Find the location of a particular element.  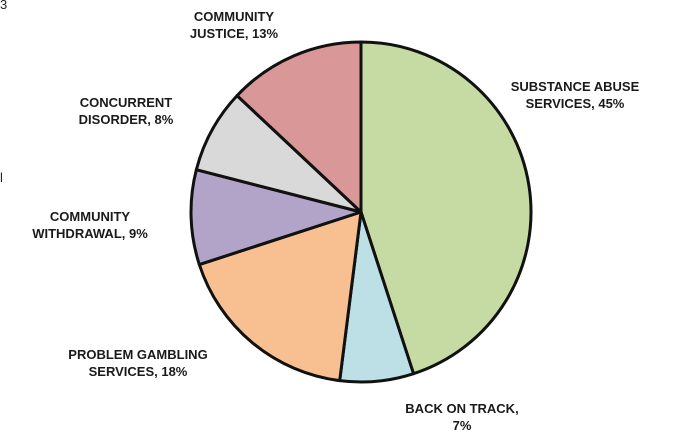

cropped-text-fragment-middle: l is located at coordinates (1, 177).